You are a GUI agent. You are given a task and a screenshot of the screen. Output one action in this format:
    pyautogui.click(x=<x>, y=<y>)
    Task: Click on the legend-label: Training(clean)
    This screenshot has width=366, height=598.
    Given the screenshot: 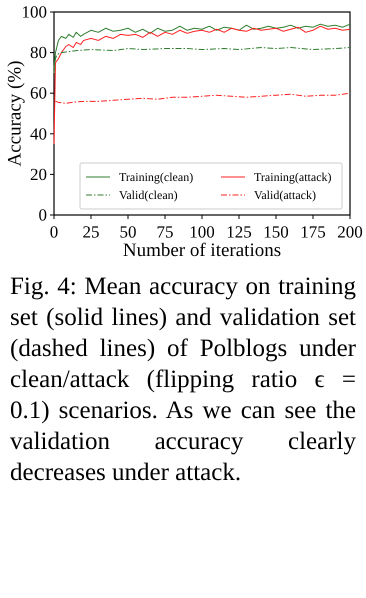 What is the action you would take?
    pyautogui.click(x=156, y=177)
    